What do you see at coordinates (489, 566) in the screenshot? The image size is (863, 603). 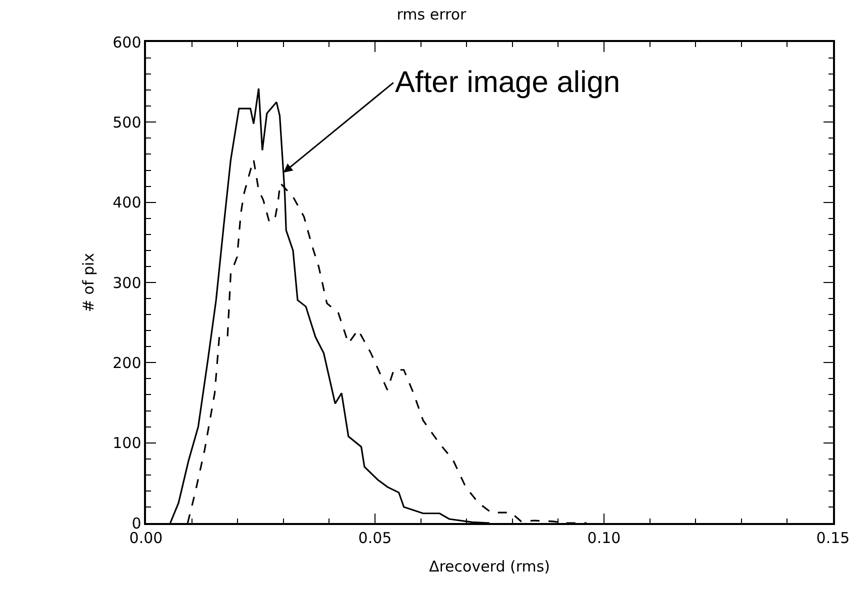 I see `x-axis-title: Δrecoverd (rms)` at bounding box center [489, 566].